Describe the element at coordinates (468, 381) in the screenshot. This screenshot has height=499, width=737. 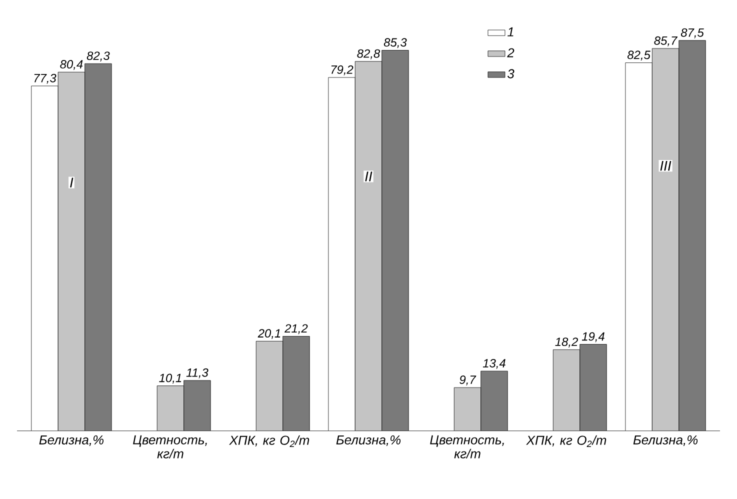
I see `data-label: 9,7` at that location.